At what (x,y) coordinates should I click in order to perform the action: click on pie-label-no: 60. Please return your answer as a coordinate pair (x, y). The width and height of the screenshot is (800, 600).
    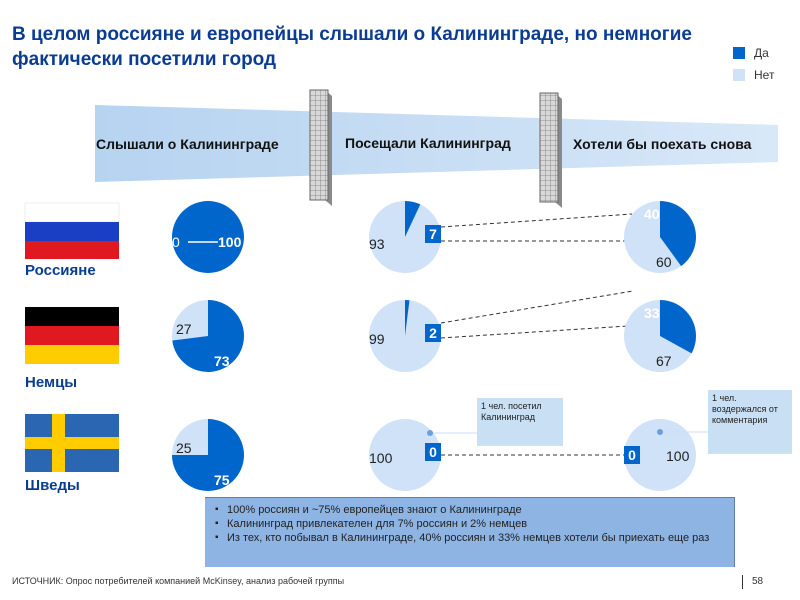
    Looking at the image, I should click on (664, 262).